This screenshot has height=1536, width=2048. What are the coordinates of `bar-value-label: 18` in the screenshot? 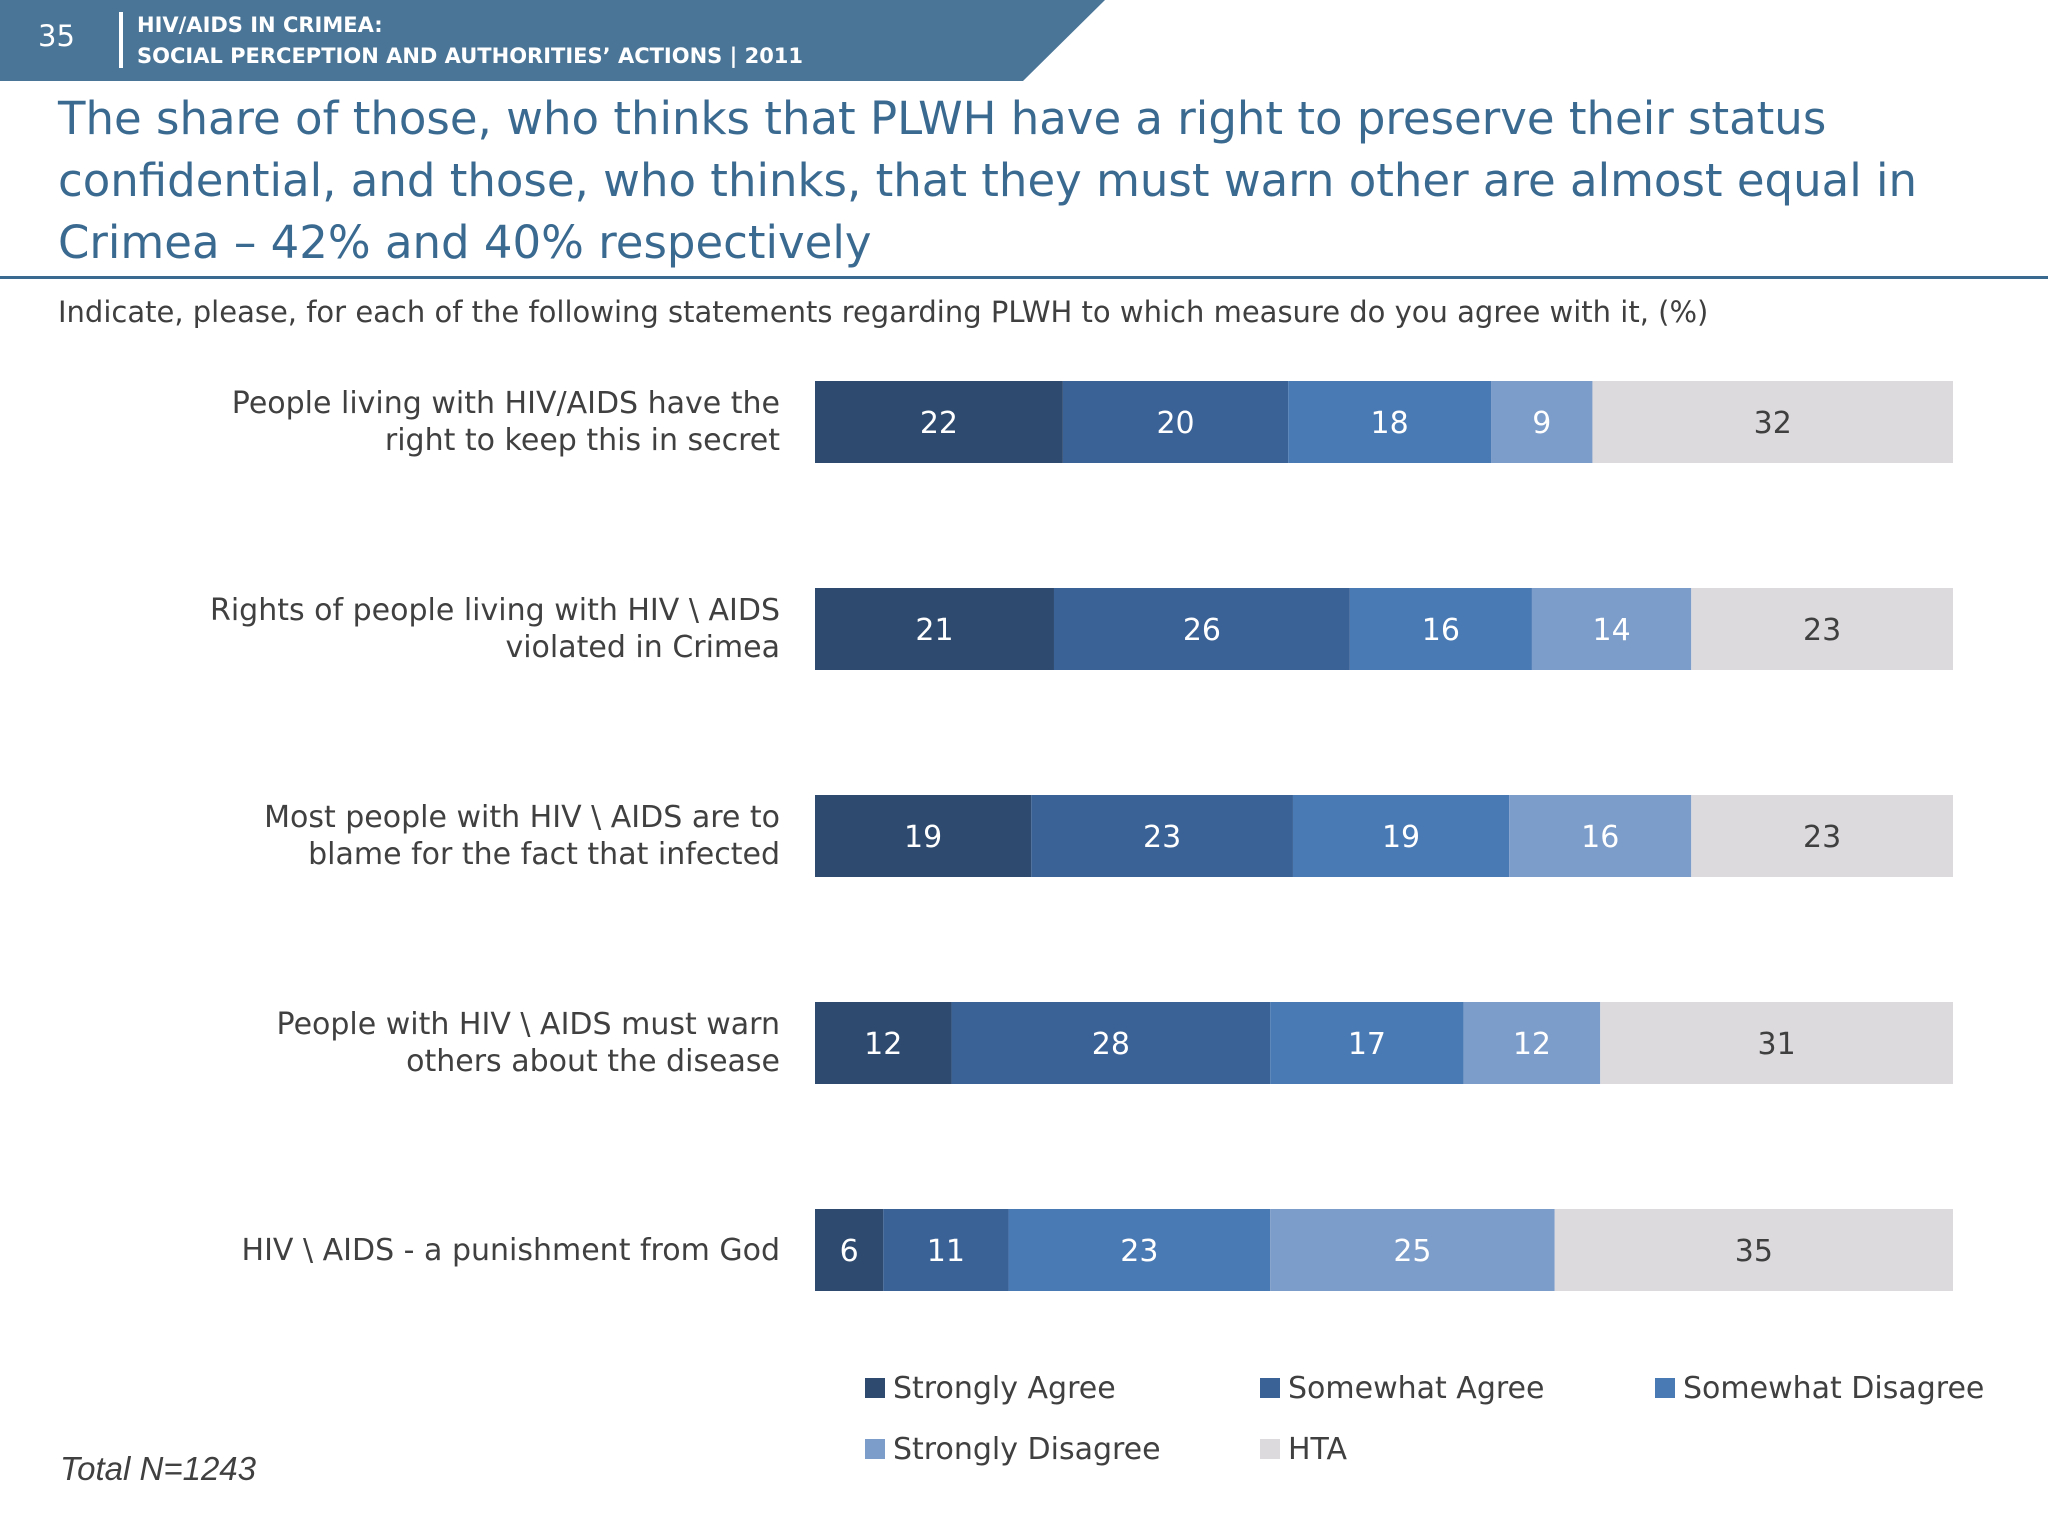 It's located at (1390, 423).